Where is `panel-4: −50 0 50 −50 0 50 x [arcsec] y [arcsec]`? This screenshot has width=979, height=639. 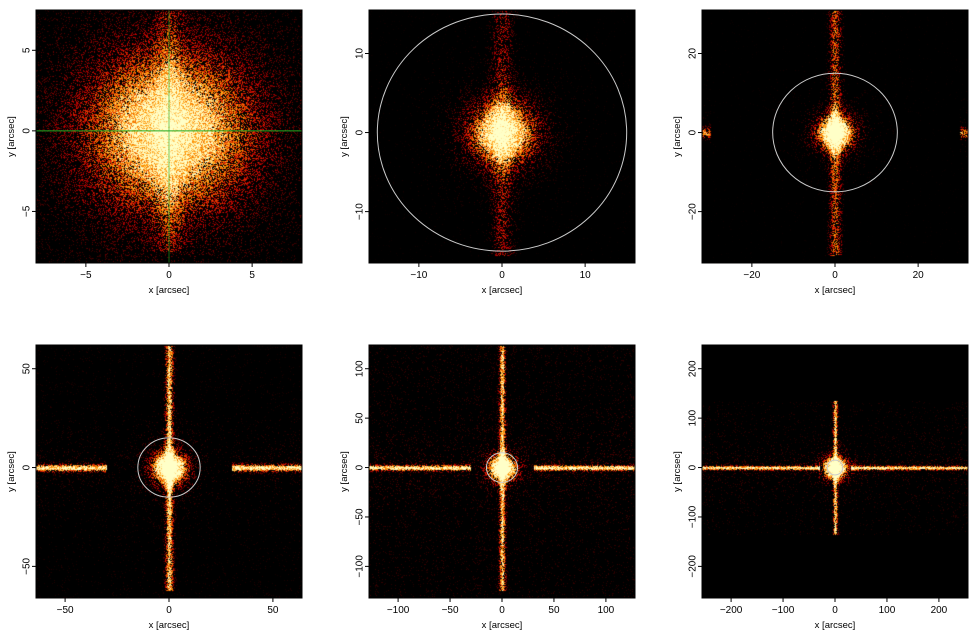
panel-4: −50 0 50 −50 0 50 x [arcsec] y [arcsec] is located at coordinates (154, 487).